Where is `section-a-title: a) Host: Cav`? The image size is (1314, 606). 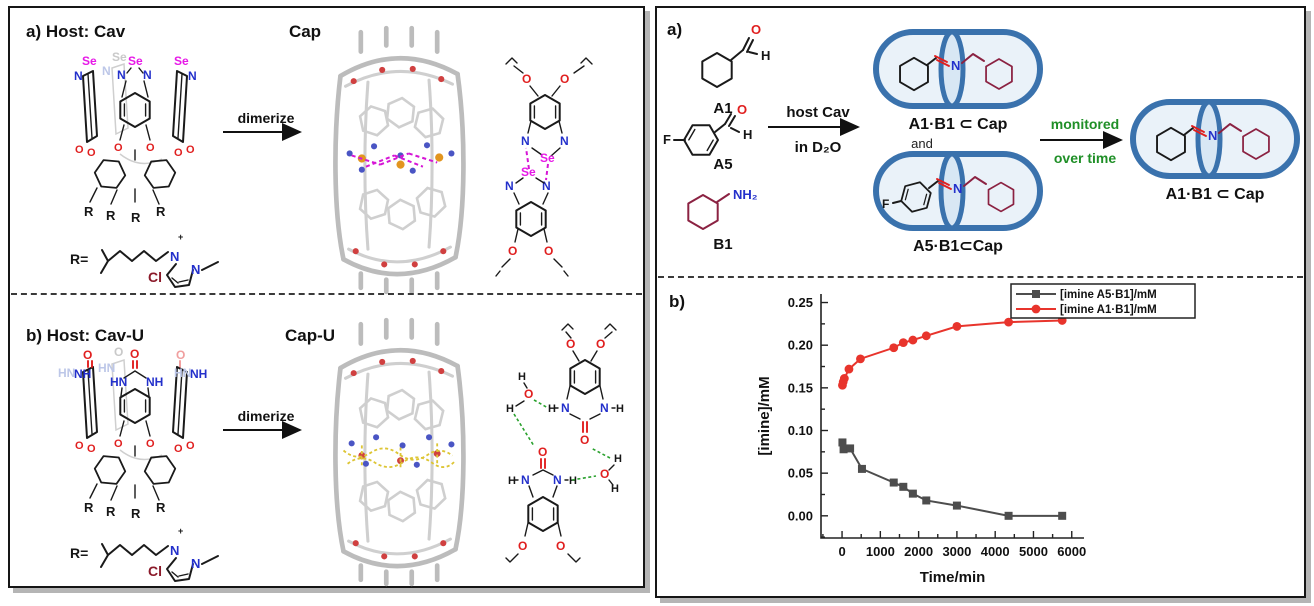
section-a-title: a) Host: Cav is located at coordinates (76, 31).